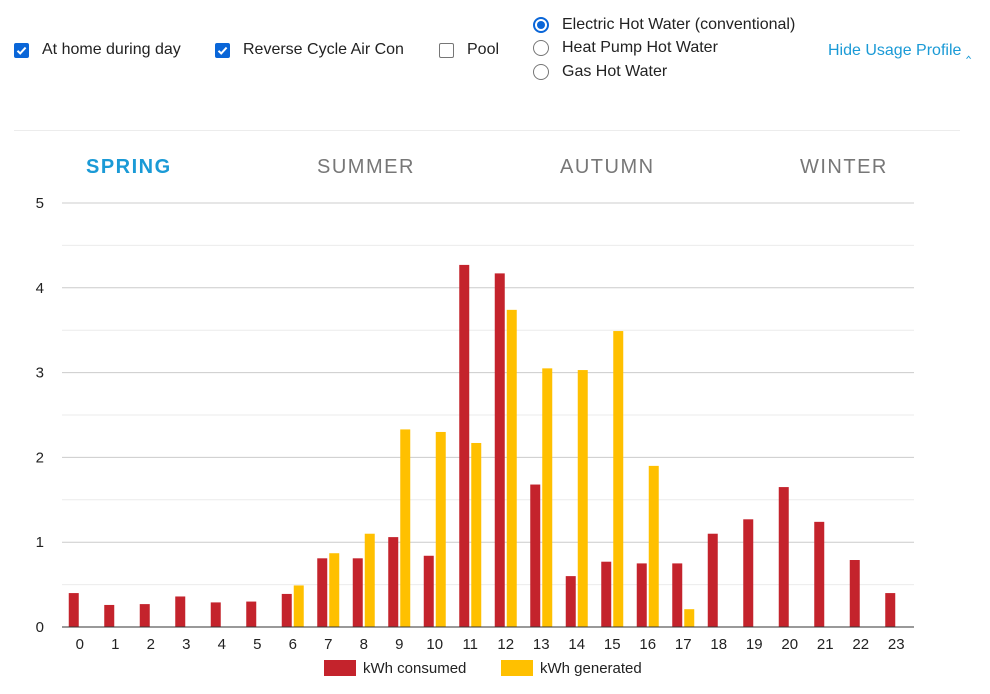  What do you see at coordinates (607, 167) in the screenshot?
I see `tab-autumn: AUTUMN` at bounding box center [607, 167].